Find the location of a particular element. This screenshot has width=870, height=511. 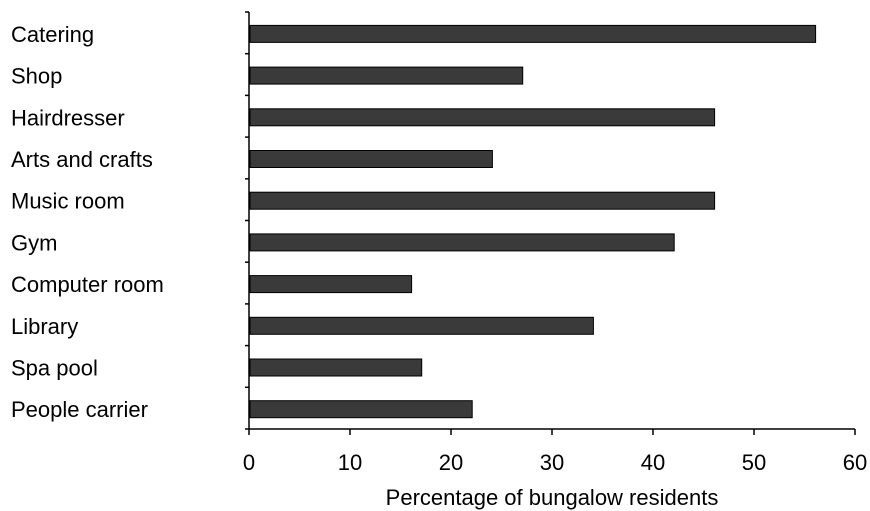

x-tick-label: 40 is located at coordinates (653, 462).